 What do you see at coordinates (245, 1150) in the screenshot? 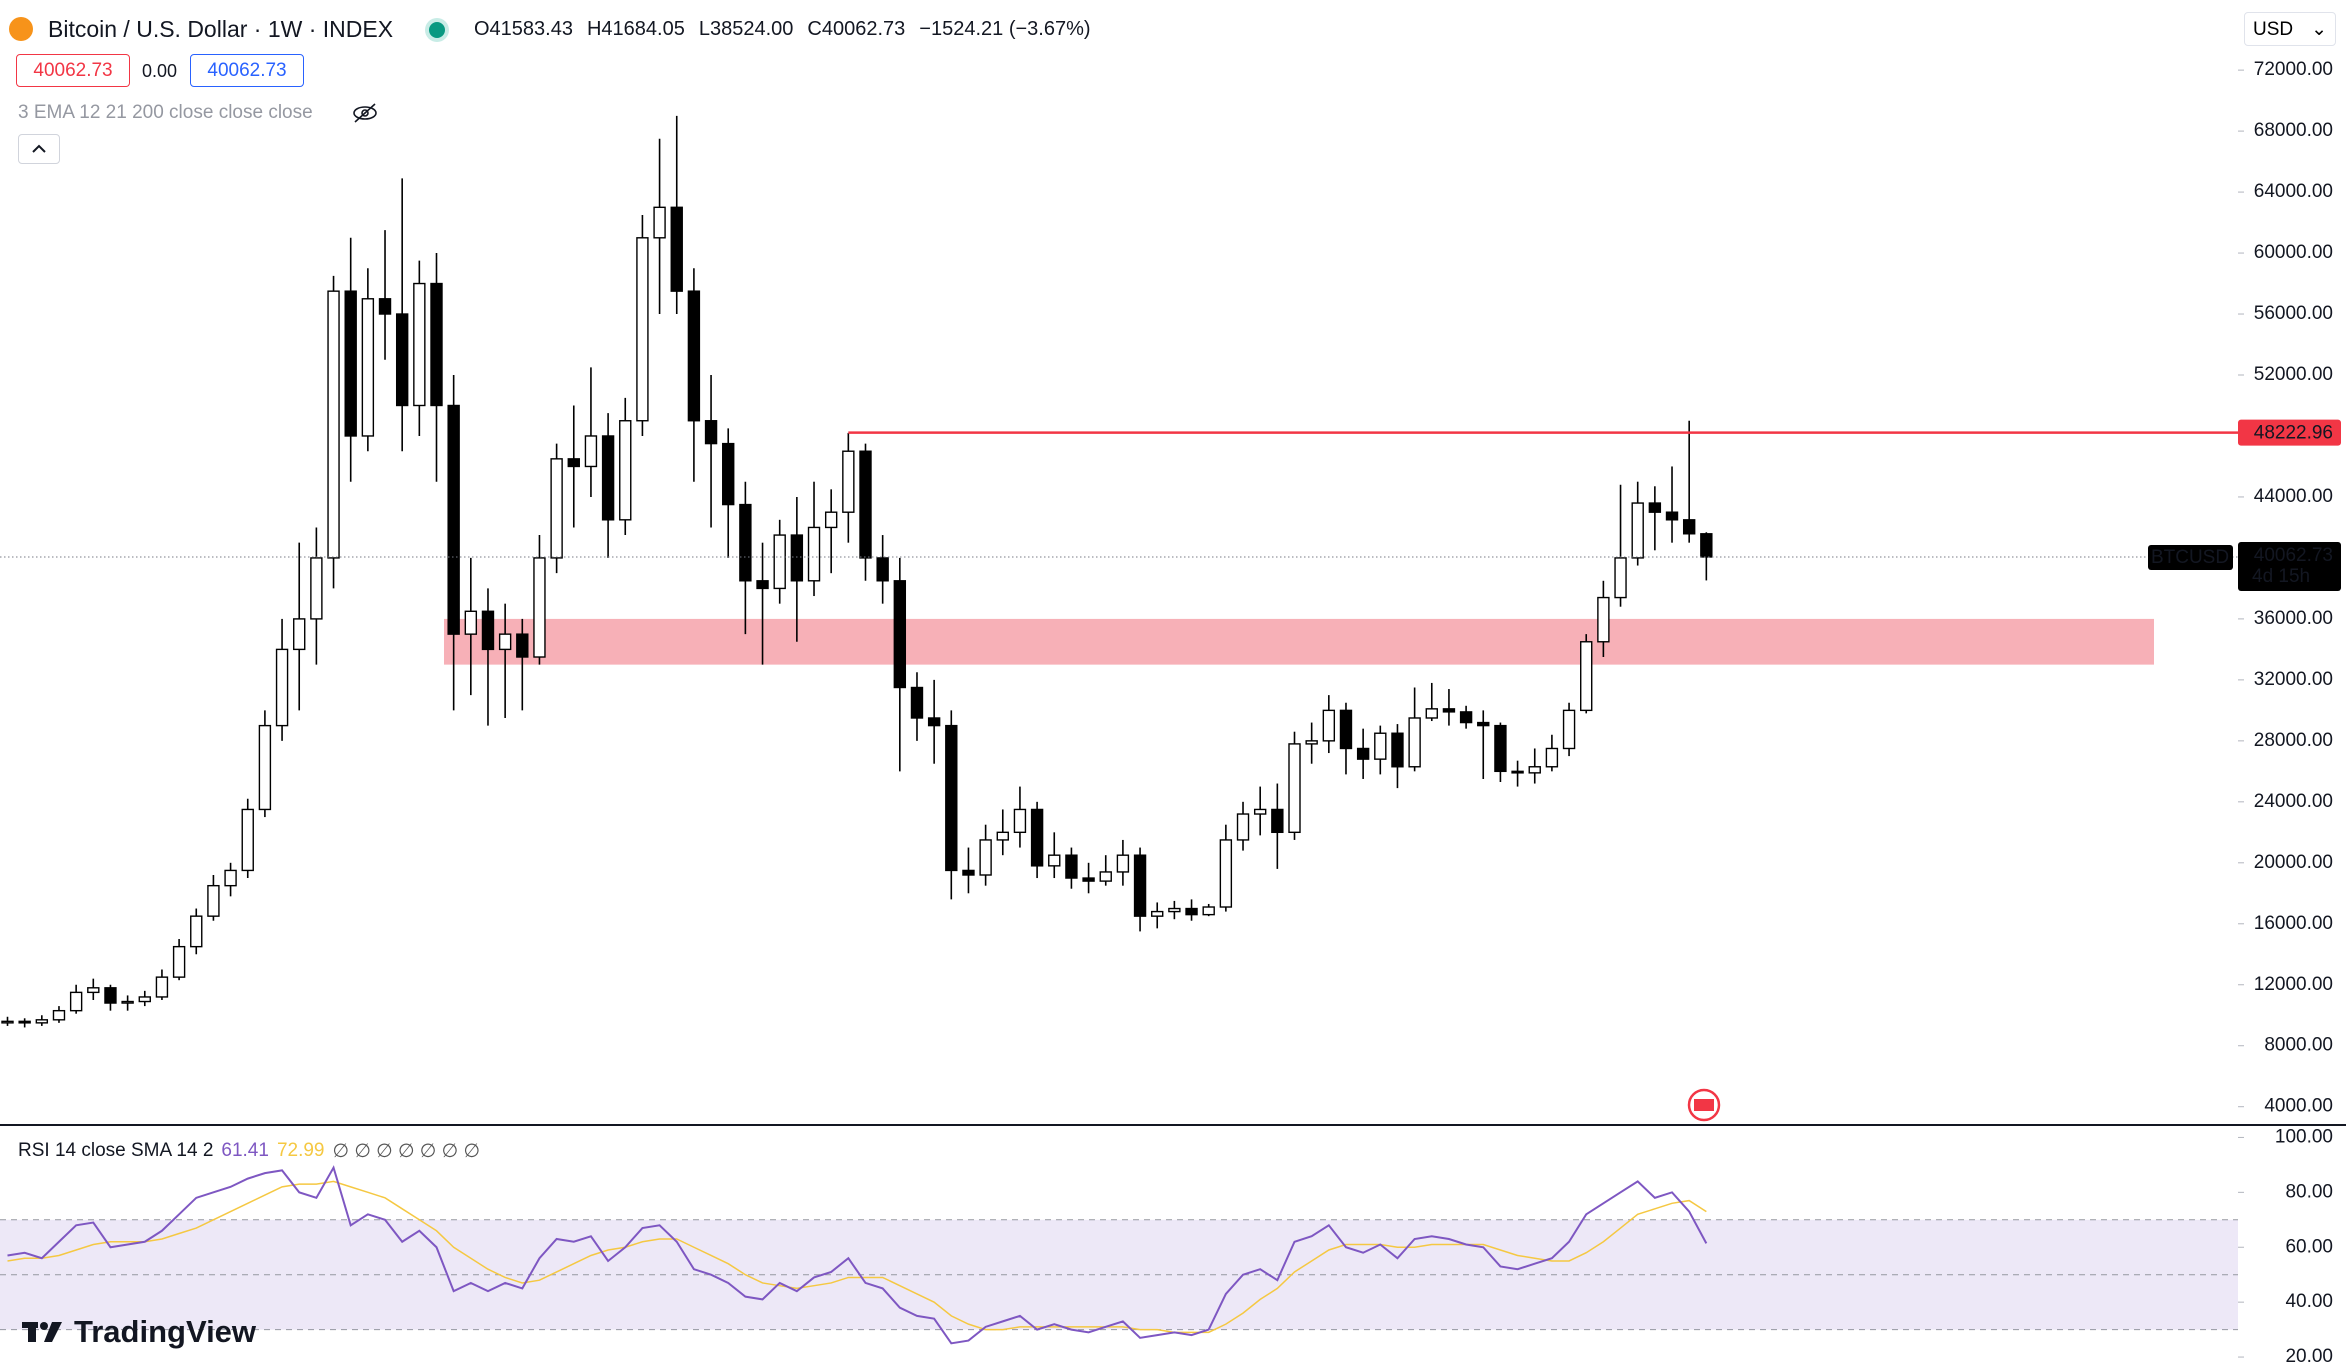
I see `rsi-value: 61.41` at bounding box center [245, 1150].